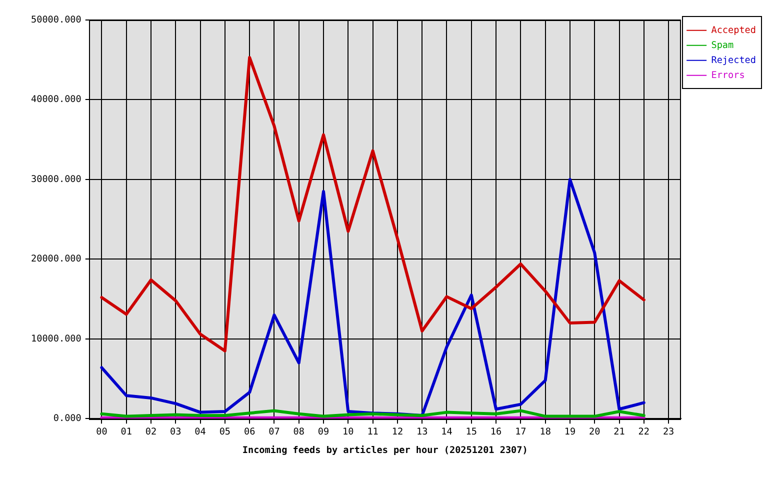  What do you see at coordinates (447, 432) in the screenshot?
I see `x-tick-label: 14` at bounding box center [447, 432].